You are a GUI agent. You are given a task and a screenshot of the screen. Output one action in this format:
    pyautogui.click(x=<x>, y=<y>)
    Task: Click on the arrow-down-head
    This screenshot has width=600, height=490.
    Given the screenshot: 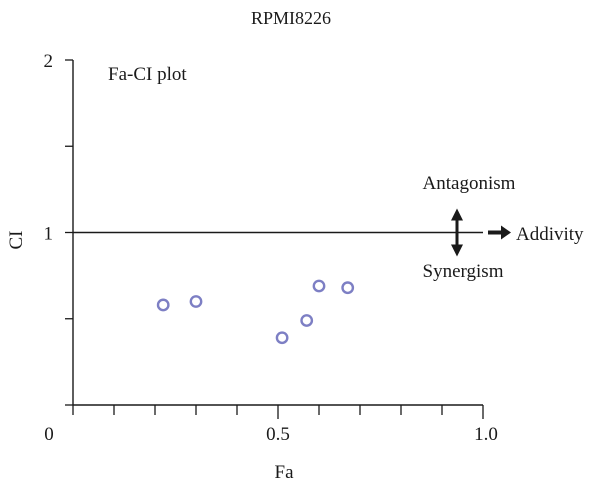 What is the action you would take?
    pyautogui.click(x=457, y=250)
    